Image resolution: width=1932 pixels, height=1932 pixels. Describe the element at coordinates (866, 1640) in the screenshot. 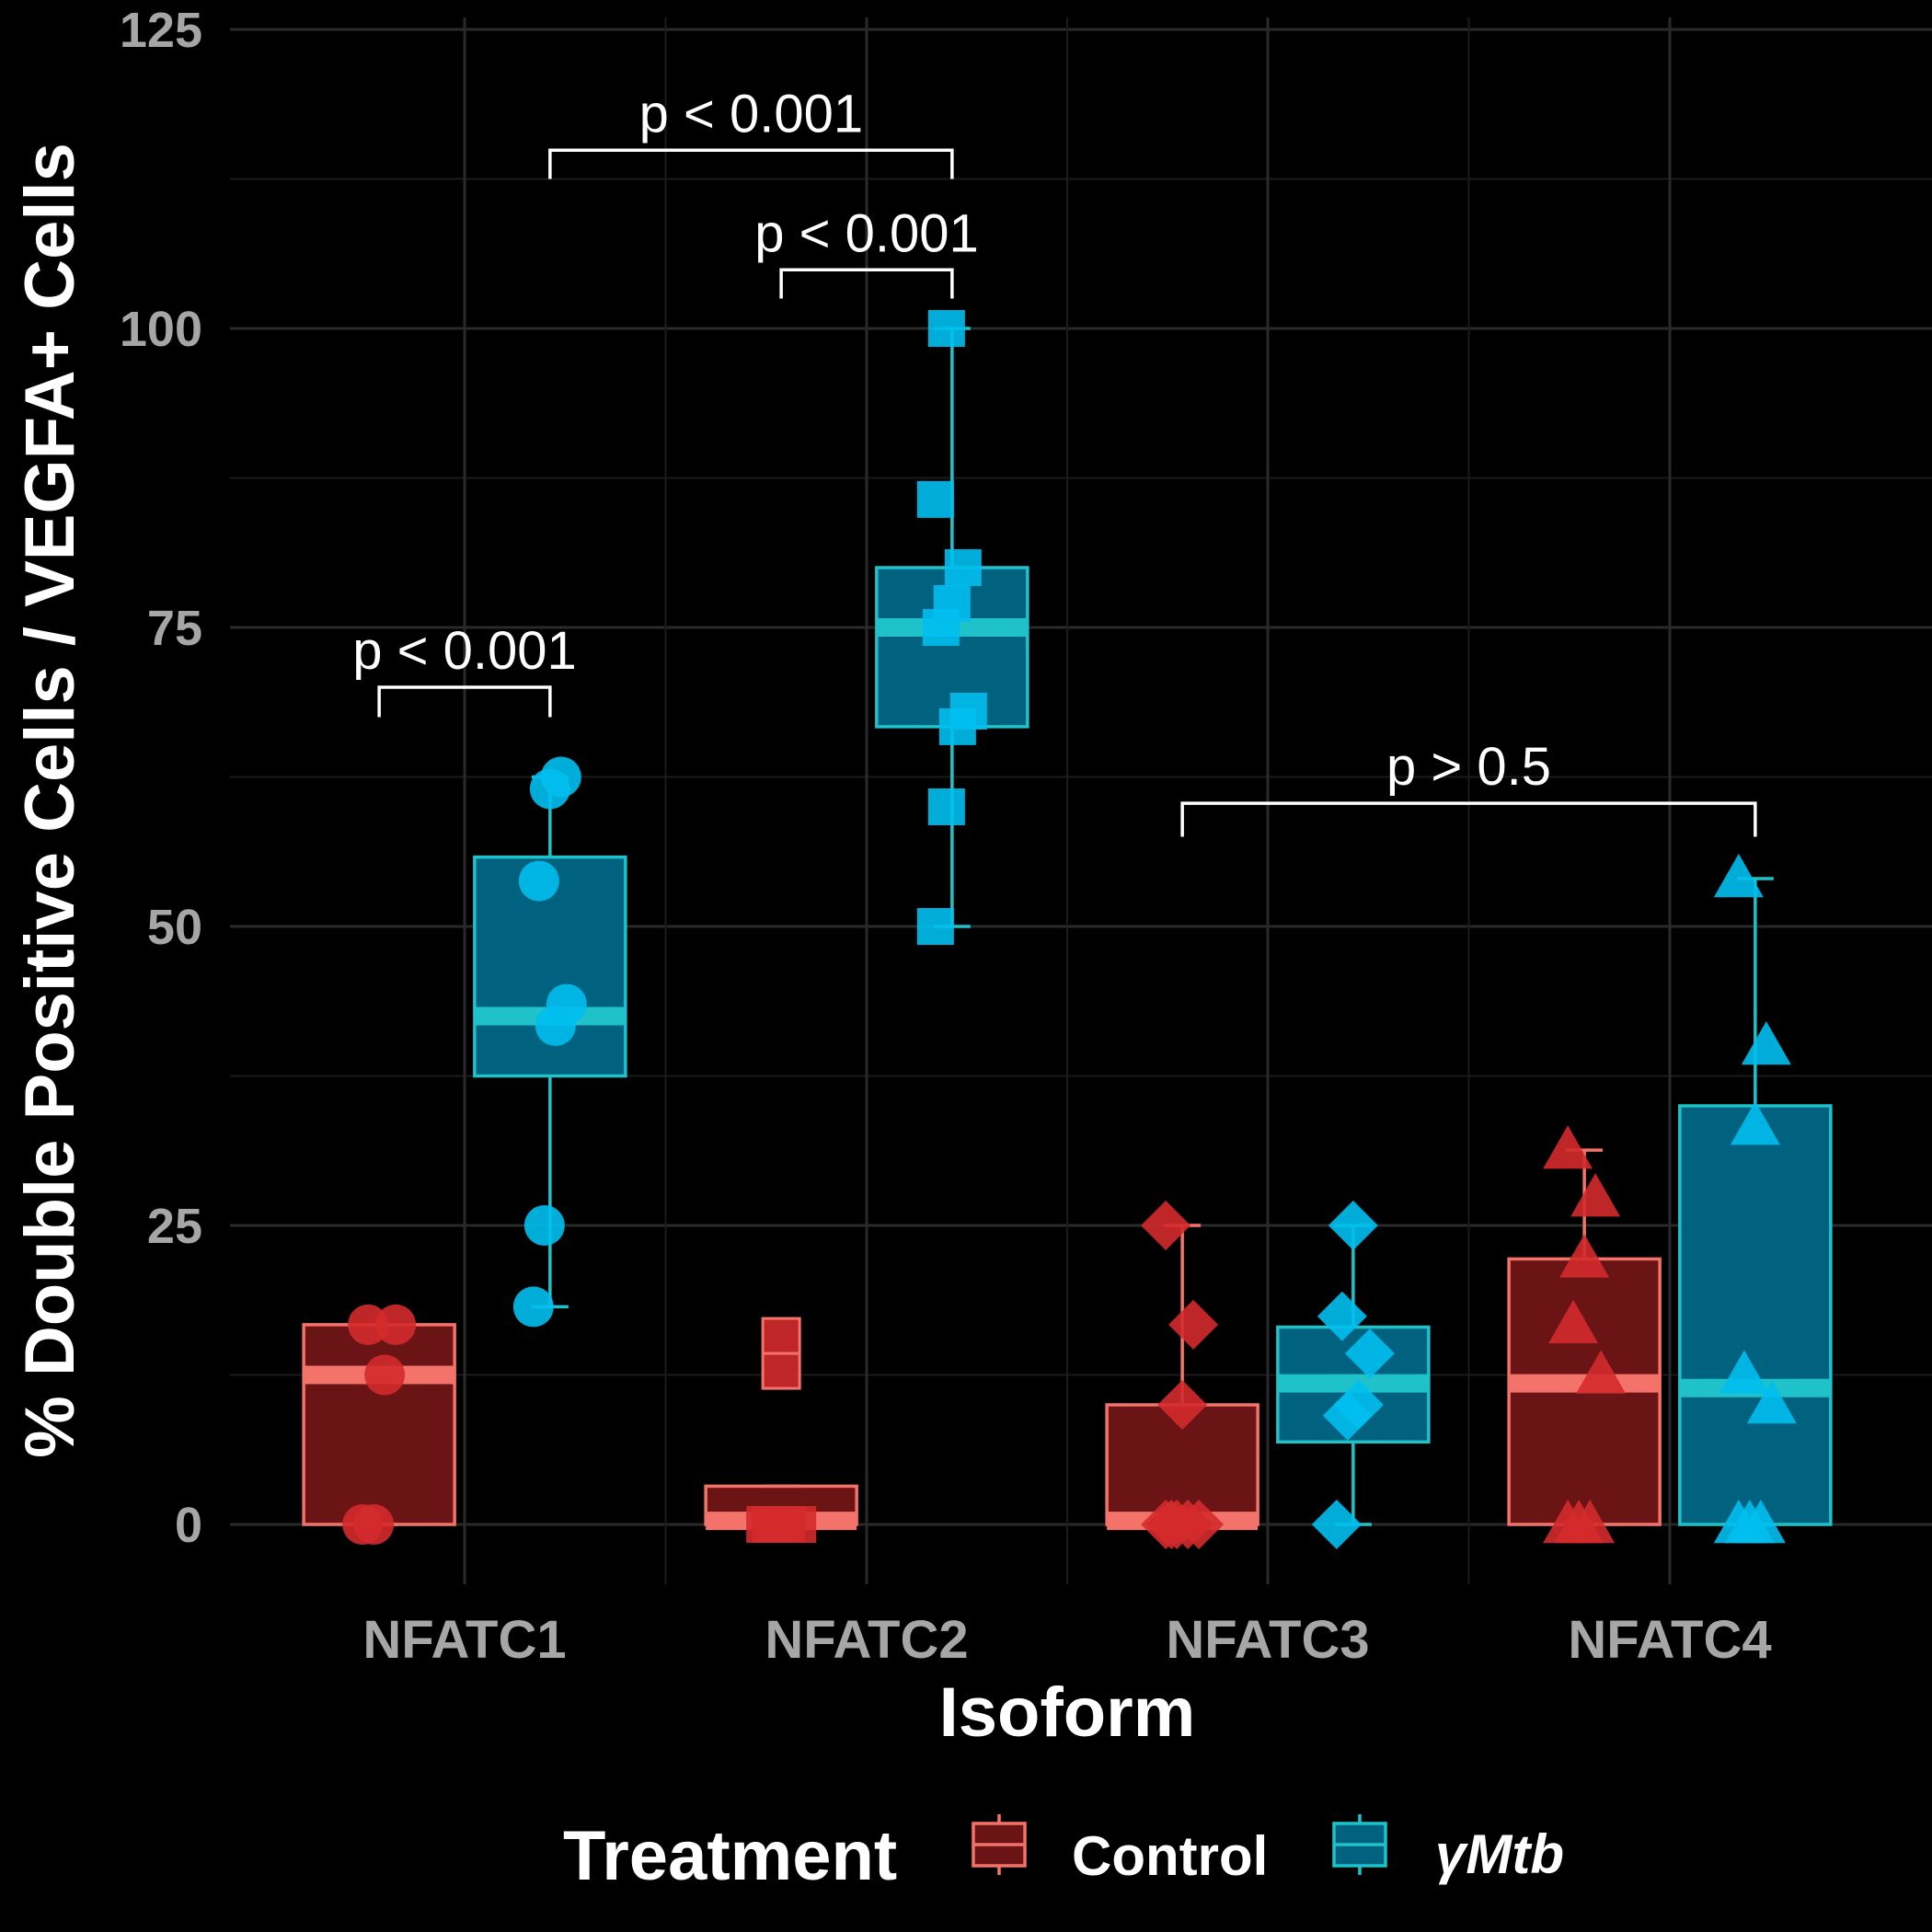

I see `x-tick-label: NFATC2` at that location.